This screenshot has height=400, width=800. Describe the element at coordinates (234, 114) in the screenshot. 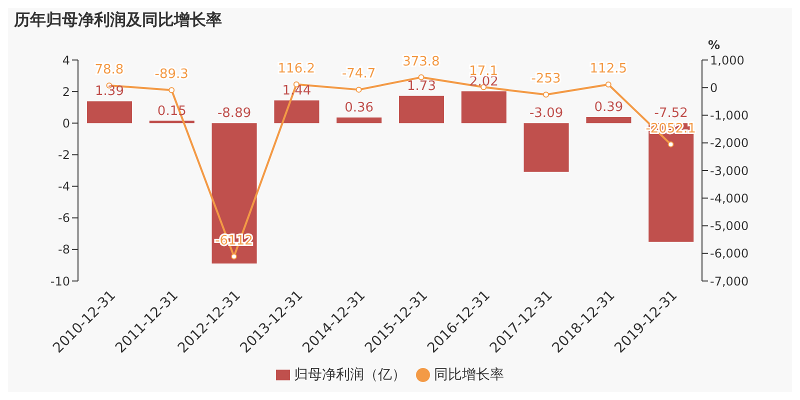

I see `data-label: -8.89` at that location.